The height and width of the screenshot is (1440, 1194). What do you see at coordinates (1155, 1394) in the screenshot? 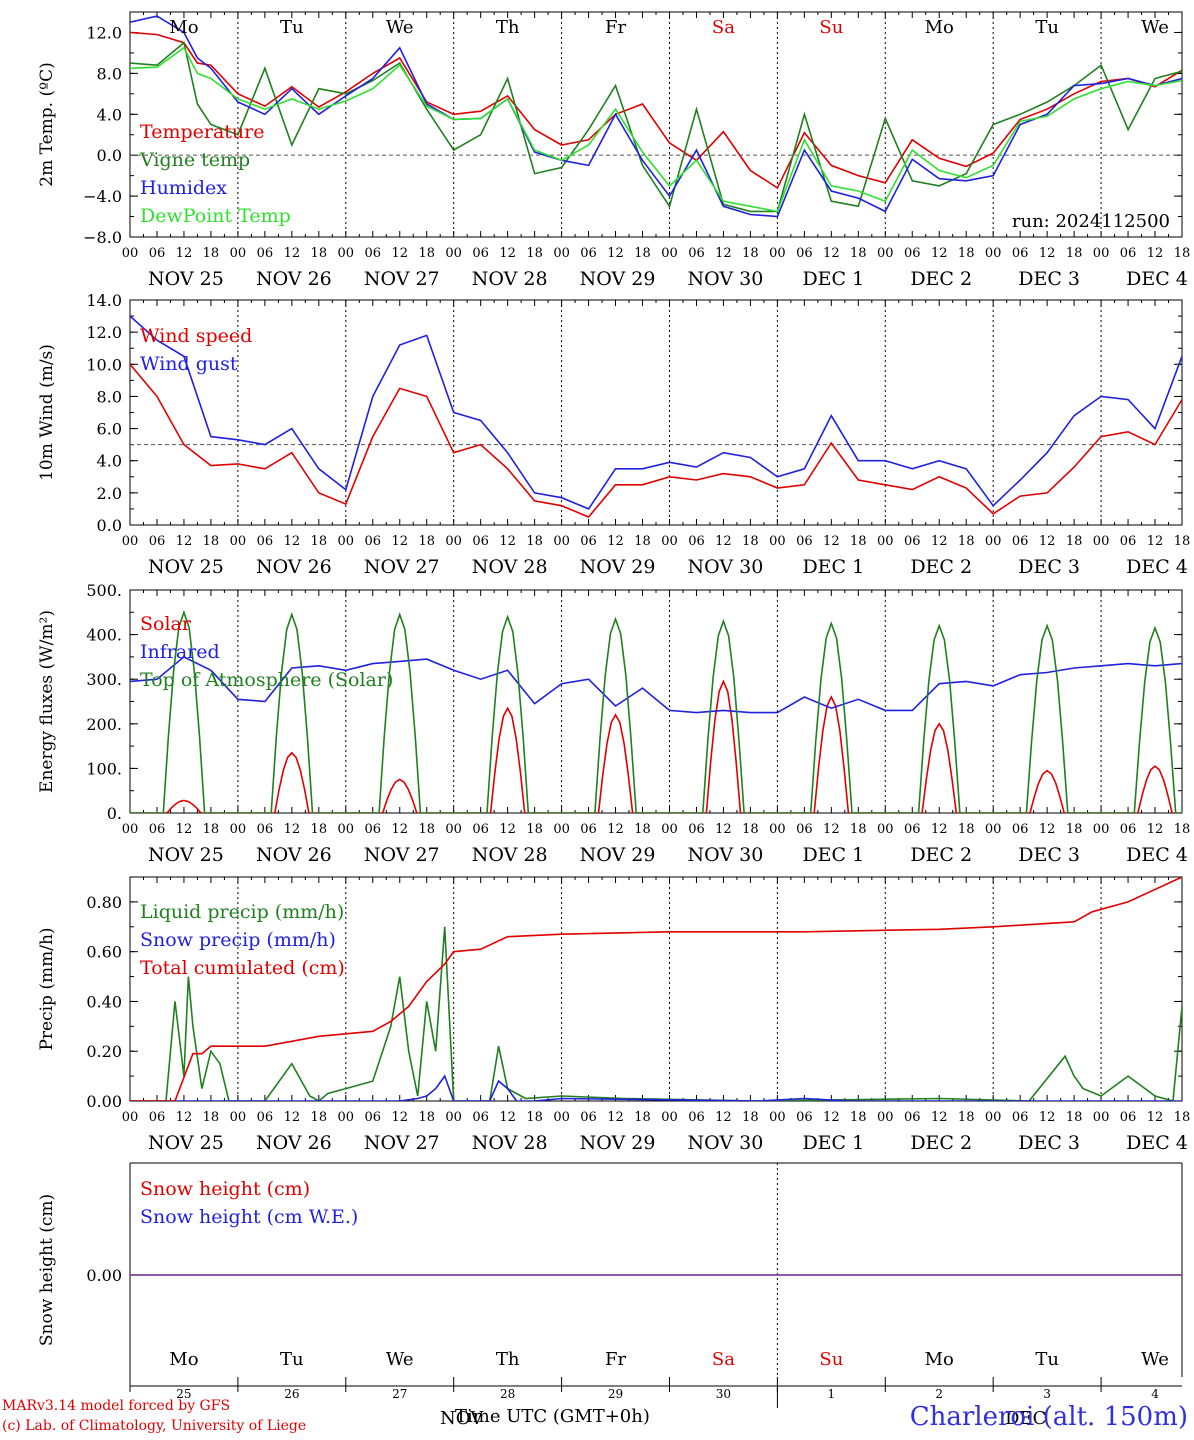
I see `day-number: 4` at bounding box center [1155, 1394].